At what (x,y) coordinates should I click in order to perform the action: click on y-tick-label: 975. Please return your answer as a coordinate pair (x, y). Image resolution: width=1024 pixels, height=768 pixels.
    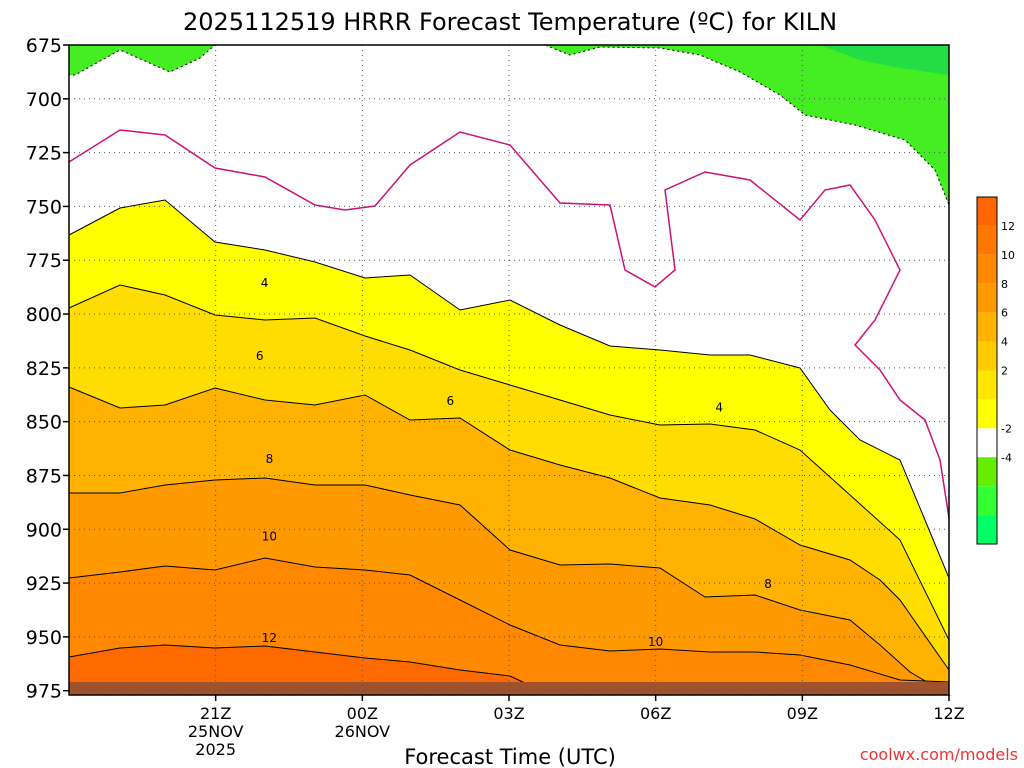
    Looking at the image, I should click on (44, 692).